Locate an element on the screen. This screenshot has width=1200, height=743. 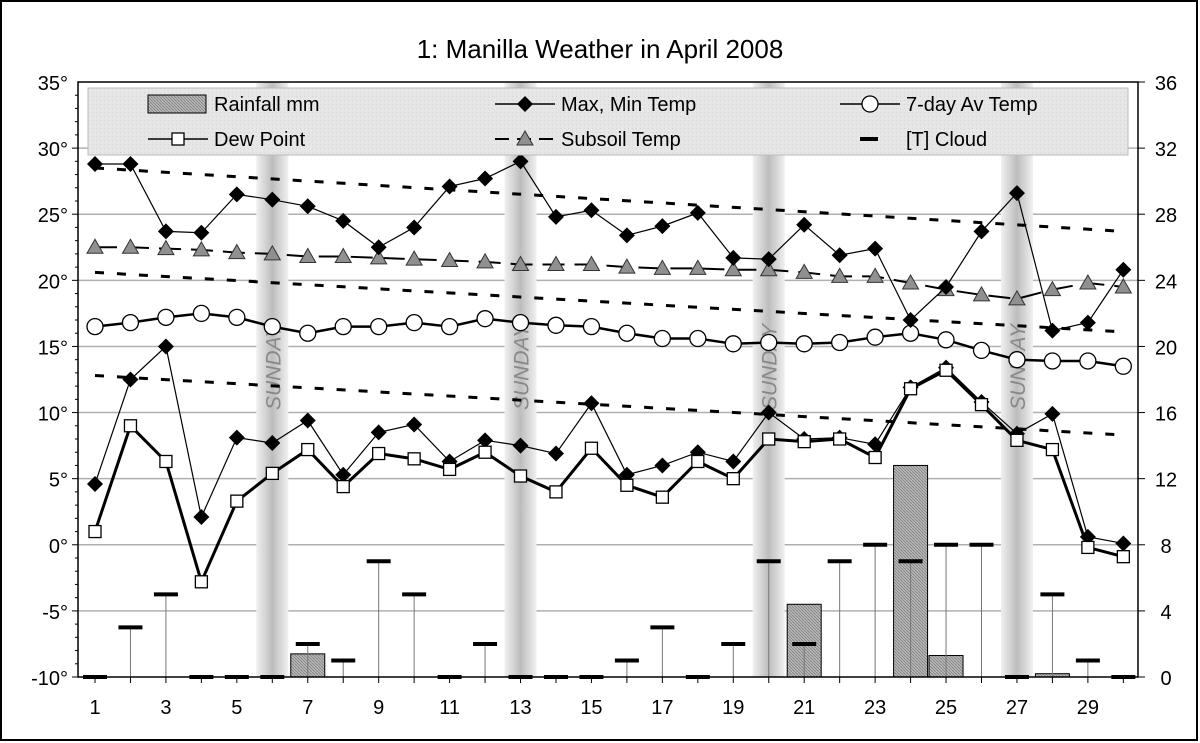
x-tick-label: 15 is located at coordinates (591, 708).